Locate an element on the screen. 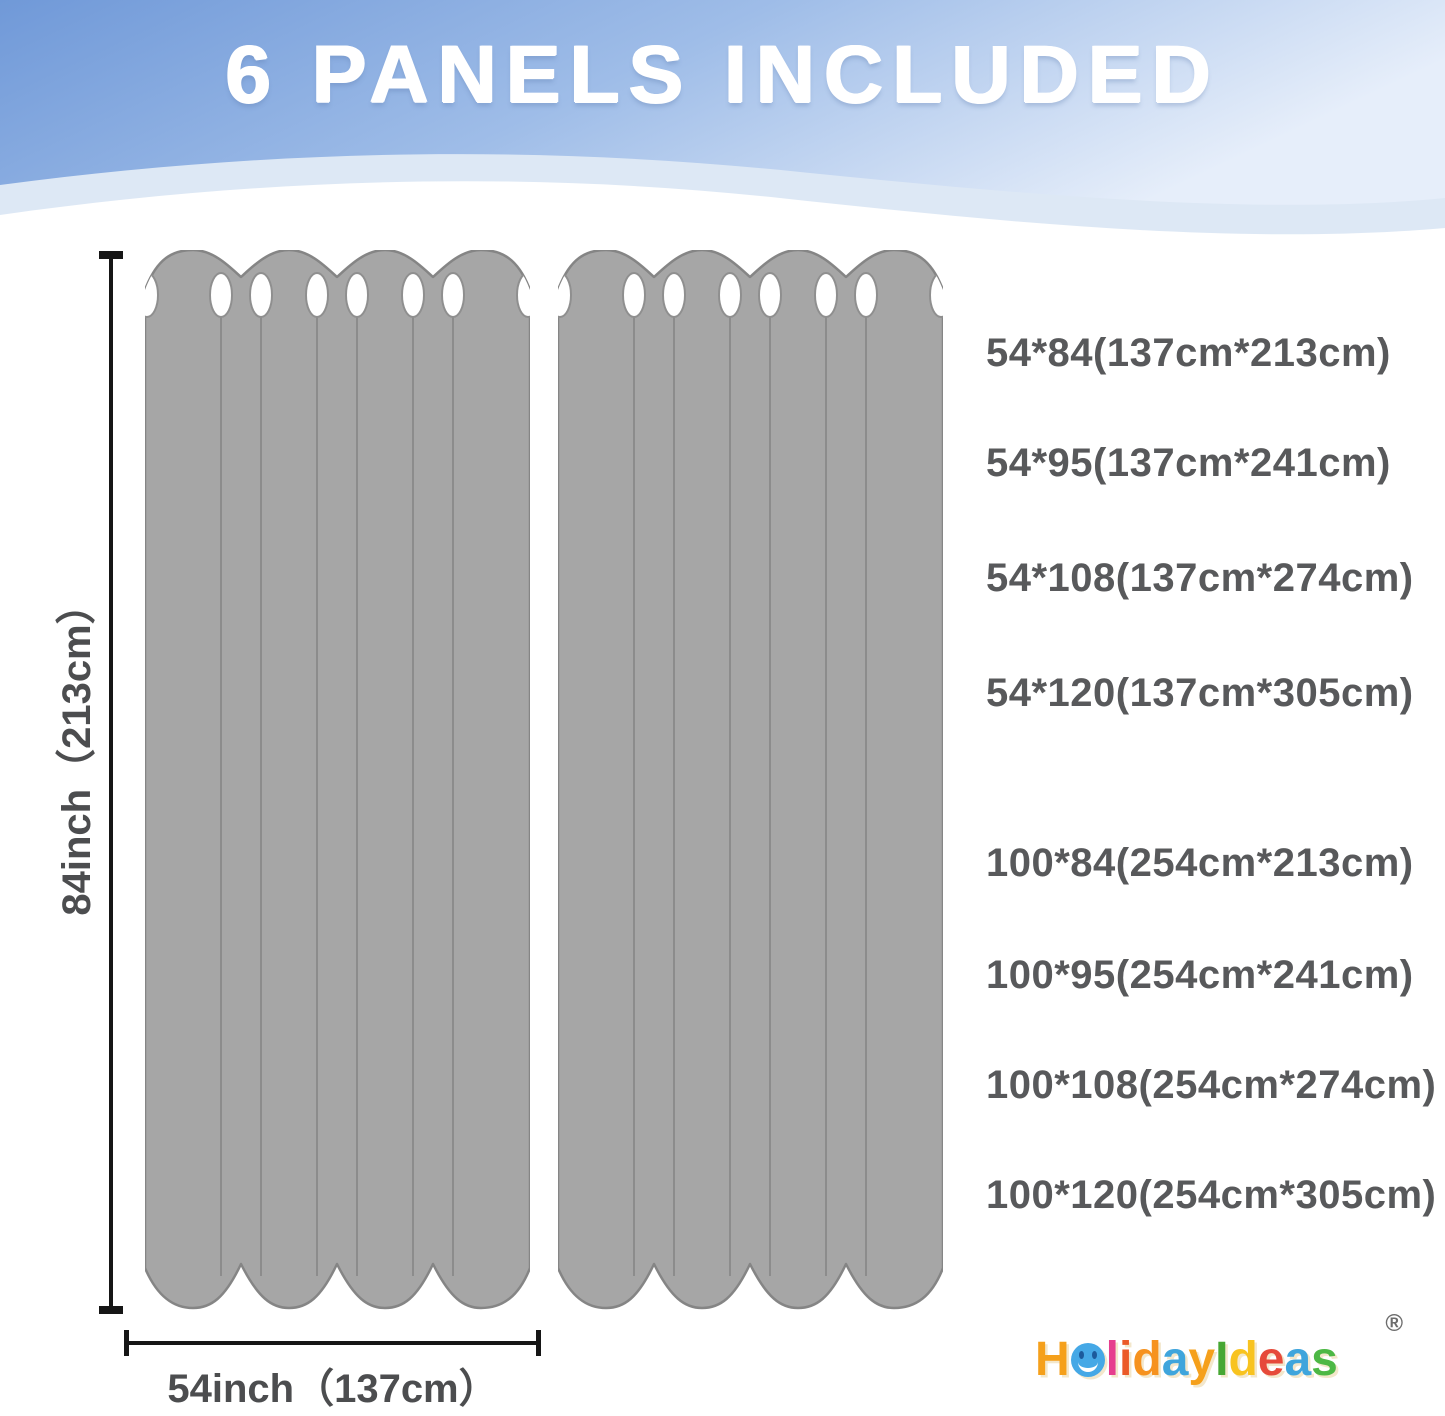 The height and width of the screenshot is (1416, 1445). logo-letter: y is located at coordinates (1202, 1359).